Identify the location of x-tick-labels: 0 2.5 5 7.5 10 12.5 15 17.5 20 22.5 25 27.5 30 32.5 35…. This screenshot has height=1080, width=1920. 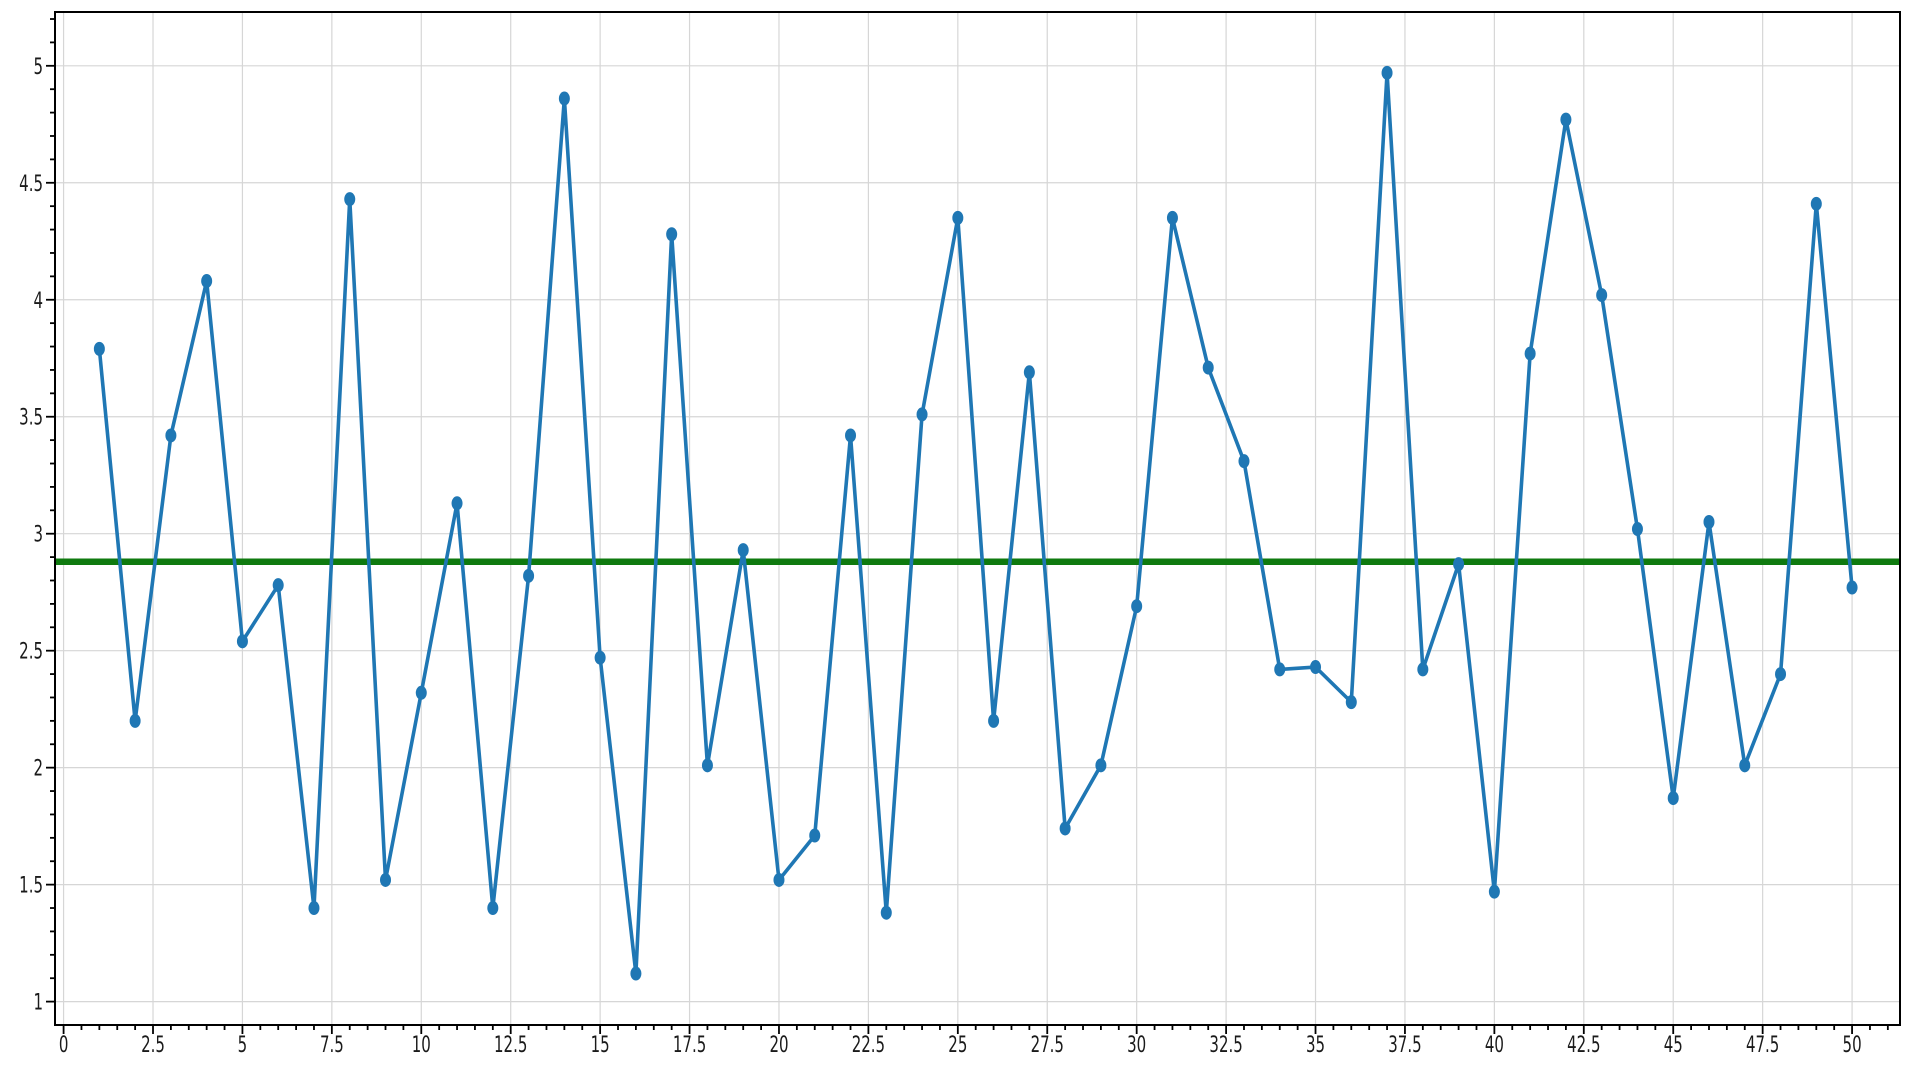
(960, 1045).